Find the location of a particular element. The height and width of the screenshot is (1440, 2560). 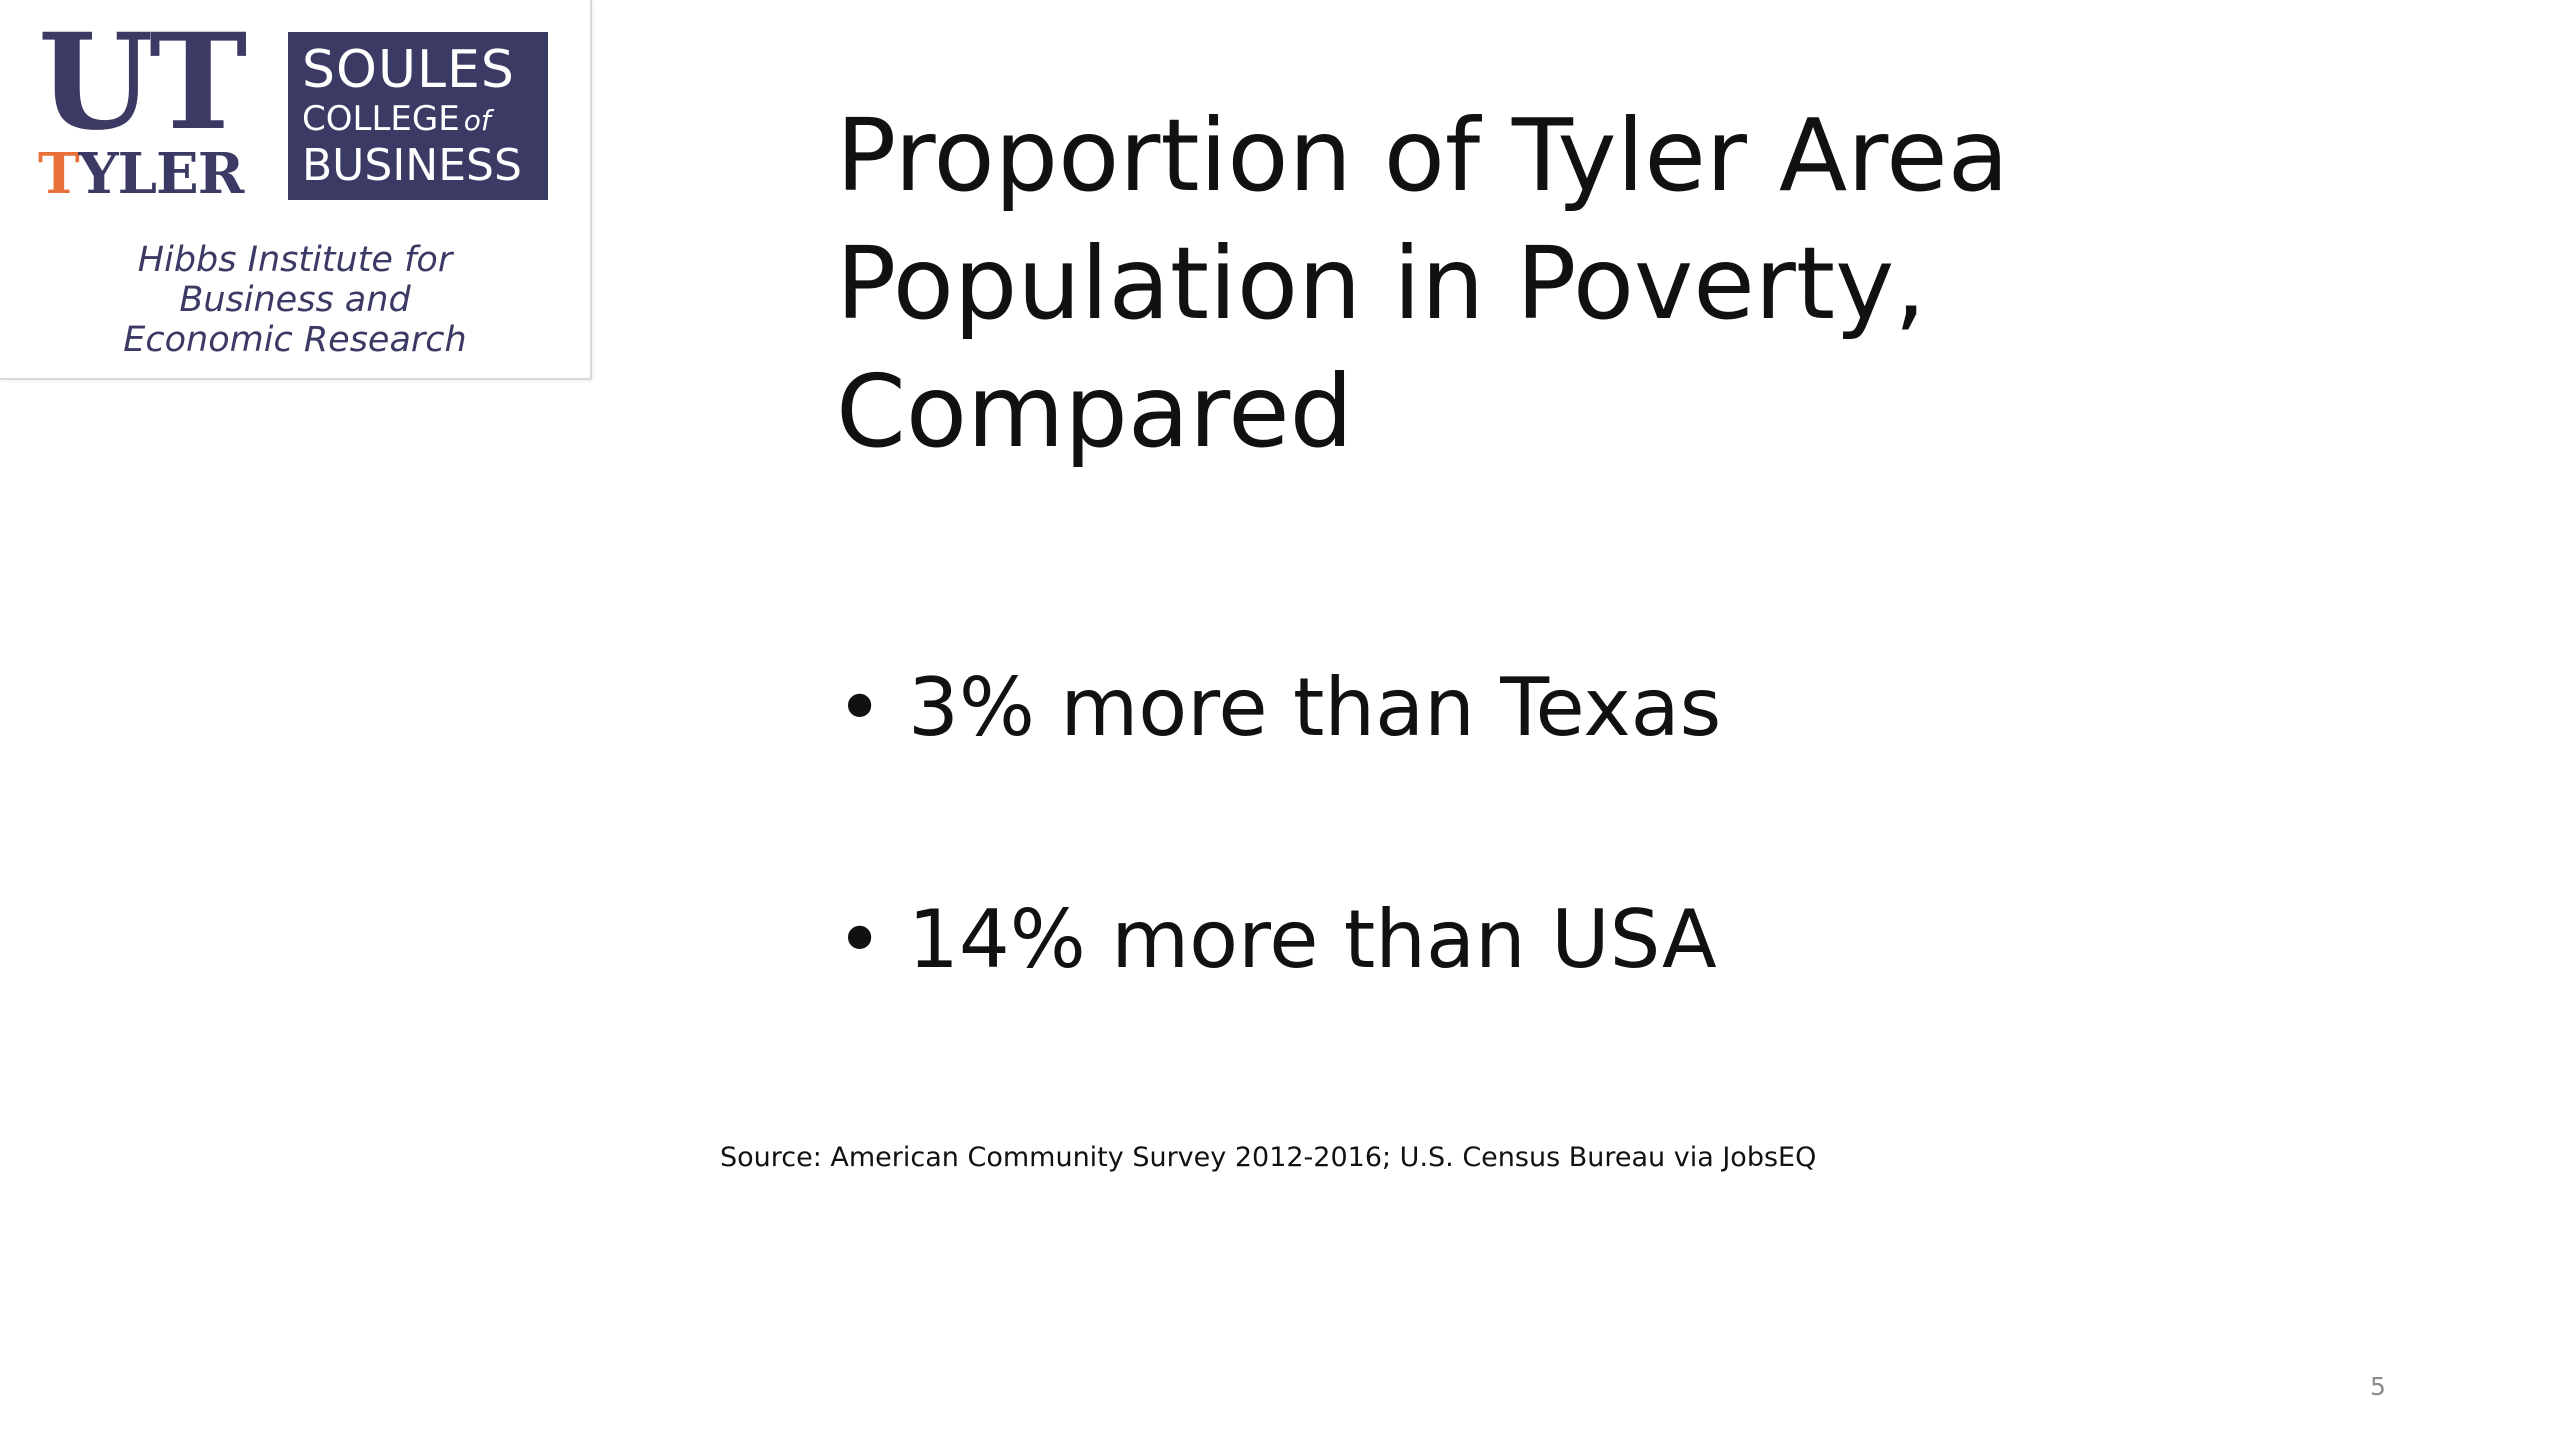

bullet-text: 3% more than Texas is located at coordinates (1315, 707).